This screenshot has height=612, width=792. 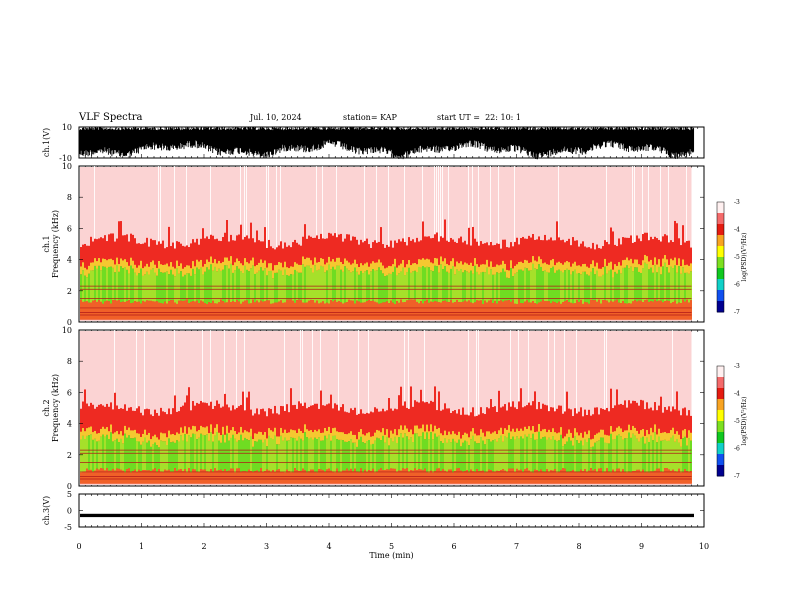 I want to click on station-label: station= KAP, so click(x=370, y=117).